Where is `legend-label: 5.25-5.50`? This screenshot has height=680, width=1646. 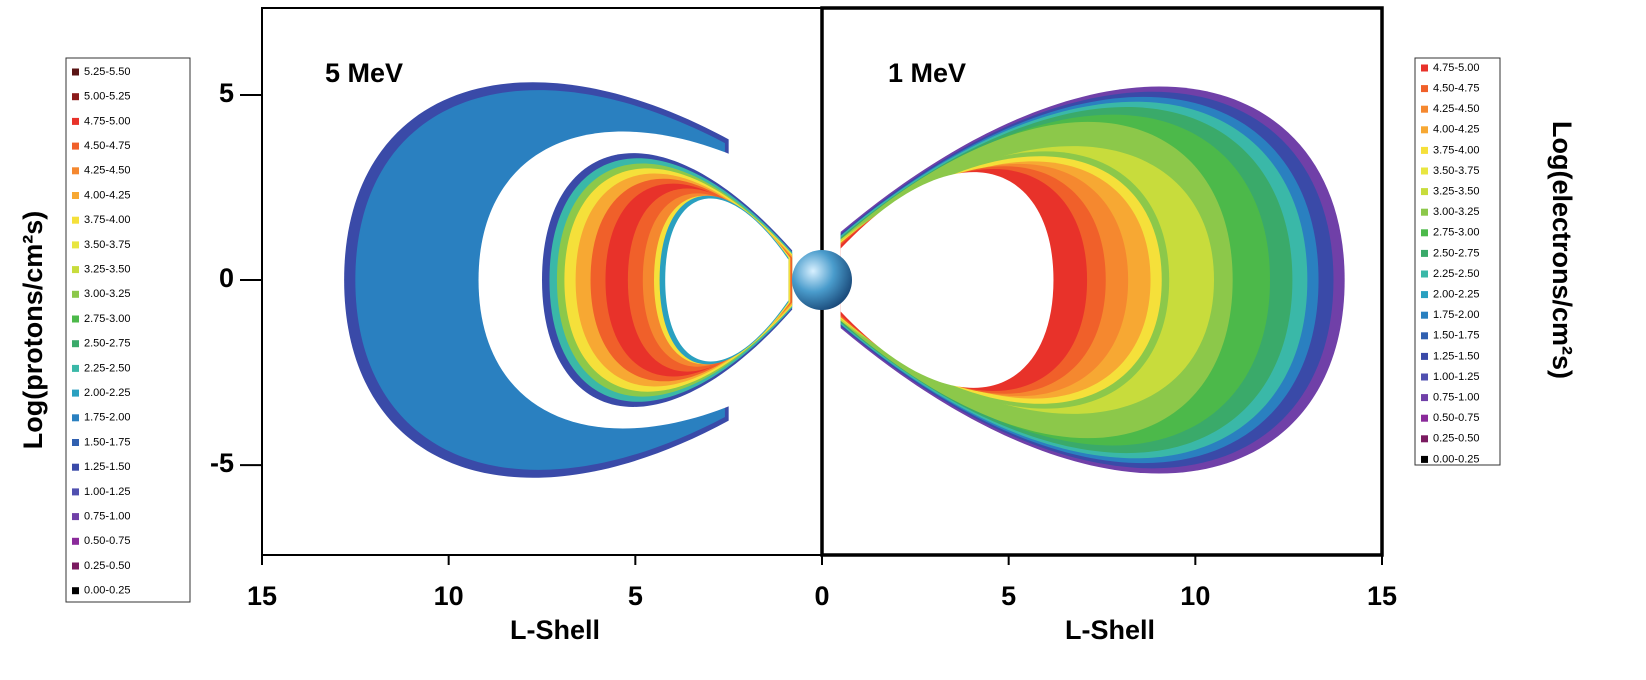 legend-label: 5.25-5.50 is located at coordinates (107, 72).